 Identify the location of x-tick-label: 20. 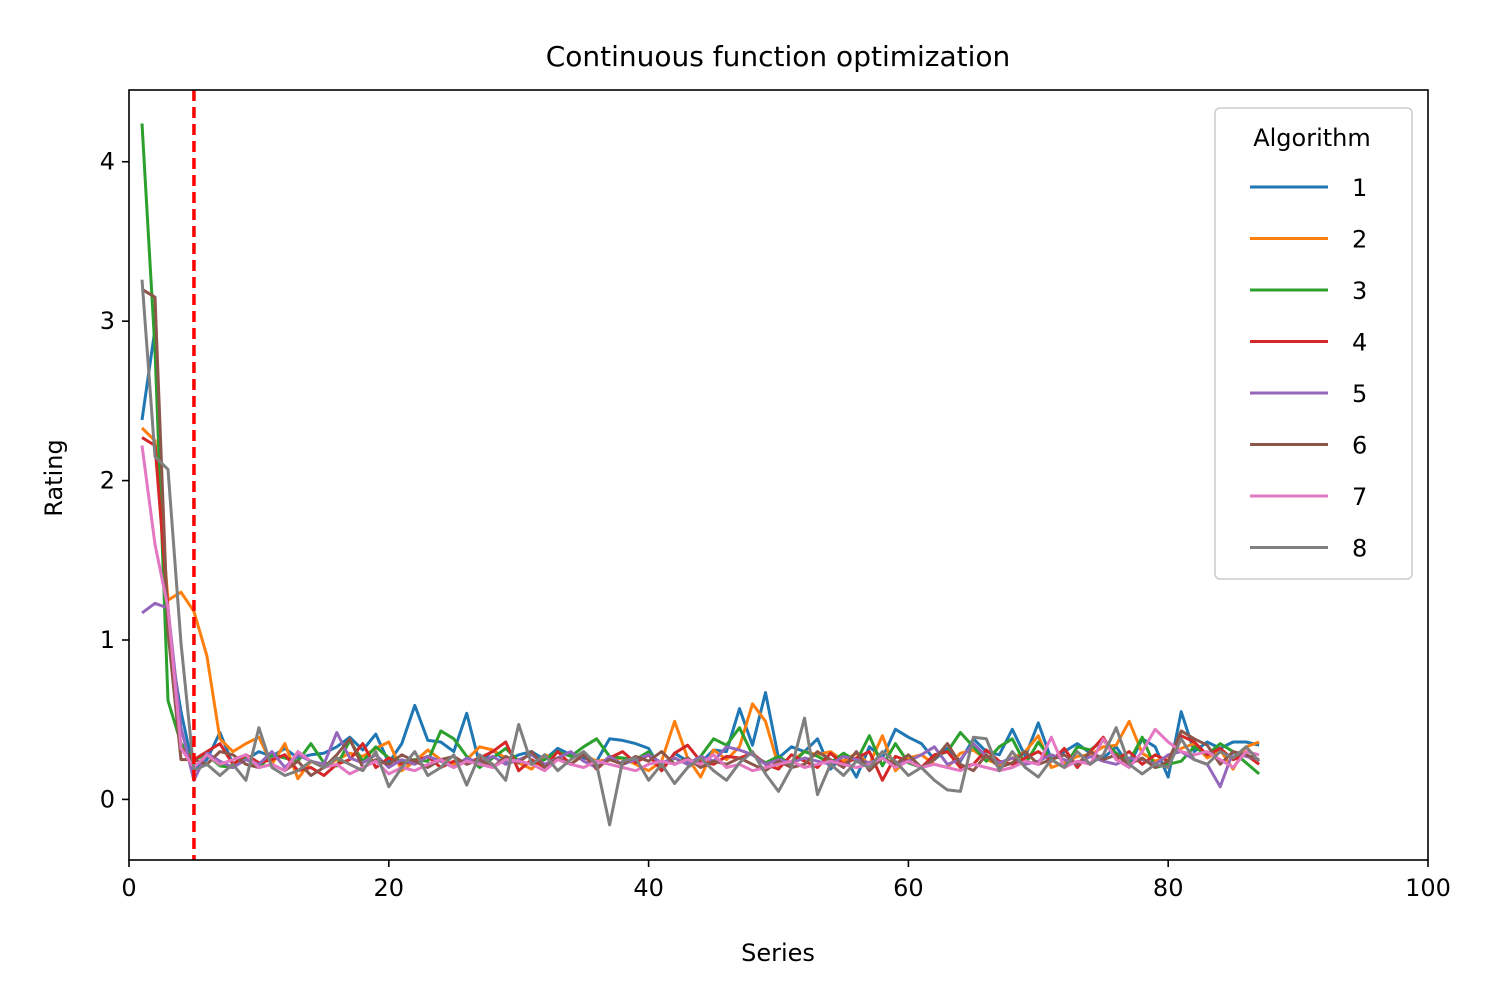
(389, 888).